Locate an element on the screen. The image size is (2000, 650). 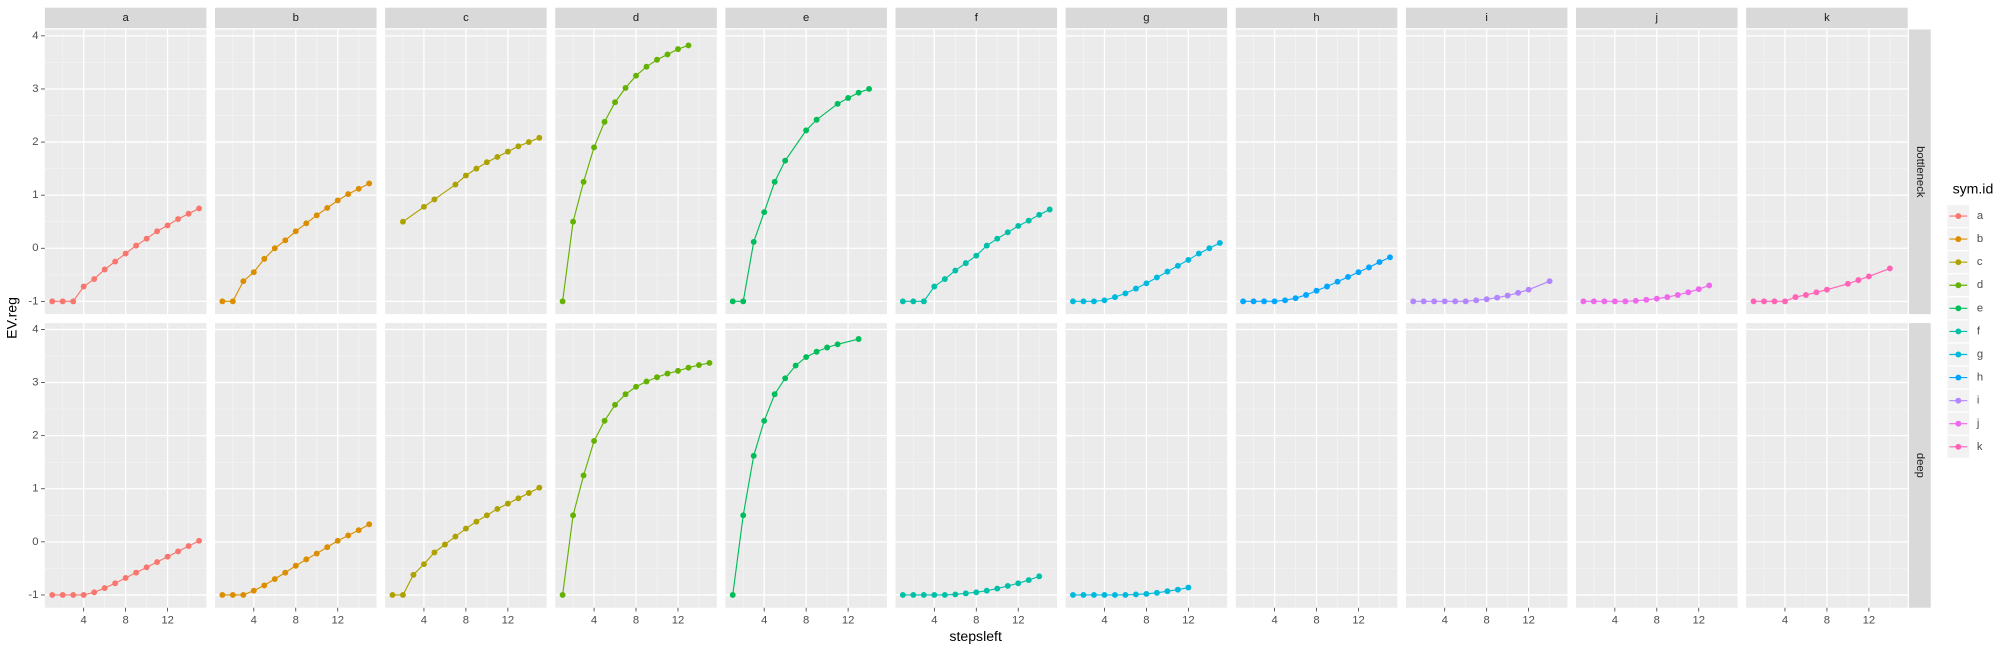
legend-label: a is located at coordinates (1980, 216).